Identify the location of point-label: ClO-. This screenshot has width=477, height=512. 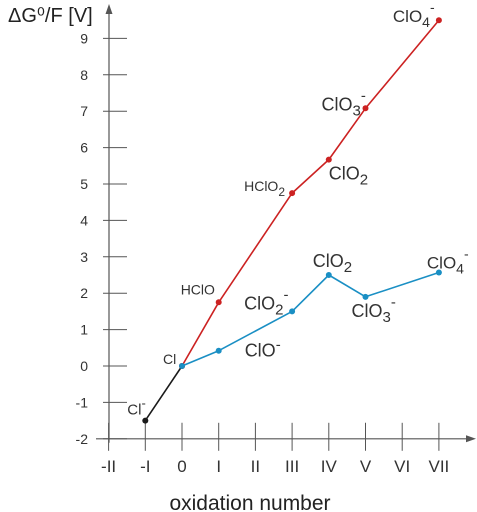
(263, 349).